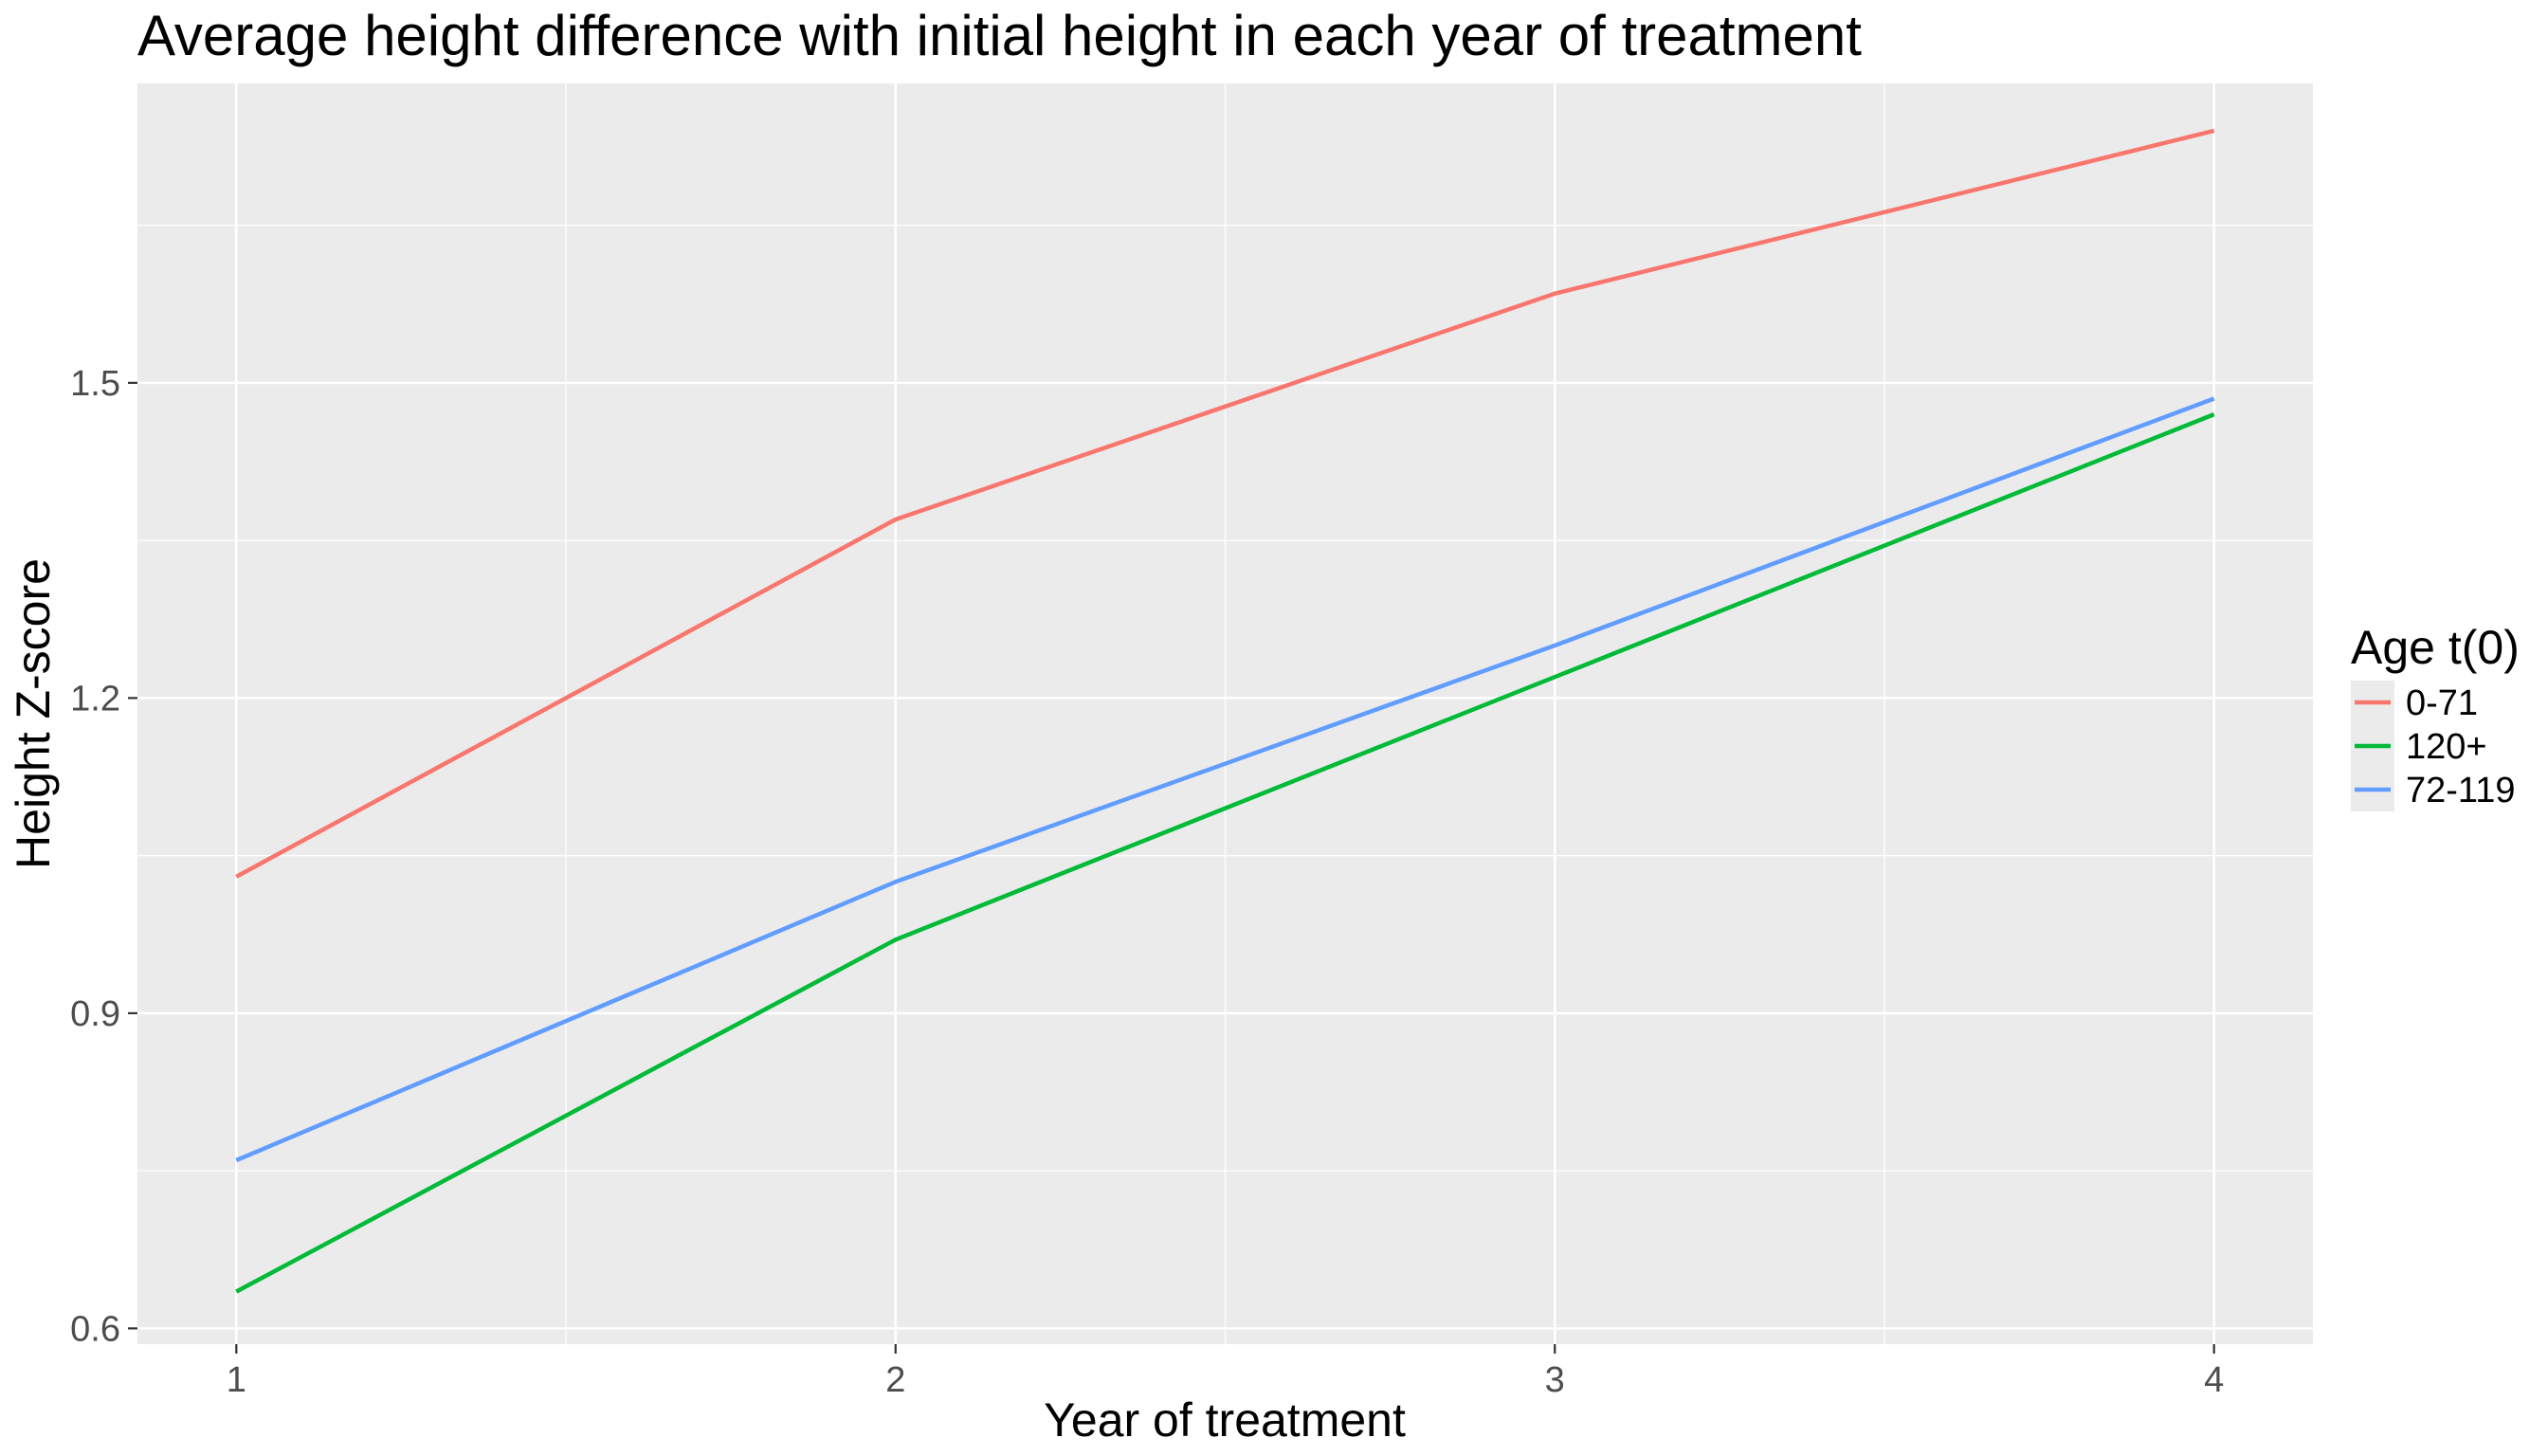  I want to click on x-tick-label: 1, so click(236, 1380).